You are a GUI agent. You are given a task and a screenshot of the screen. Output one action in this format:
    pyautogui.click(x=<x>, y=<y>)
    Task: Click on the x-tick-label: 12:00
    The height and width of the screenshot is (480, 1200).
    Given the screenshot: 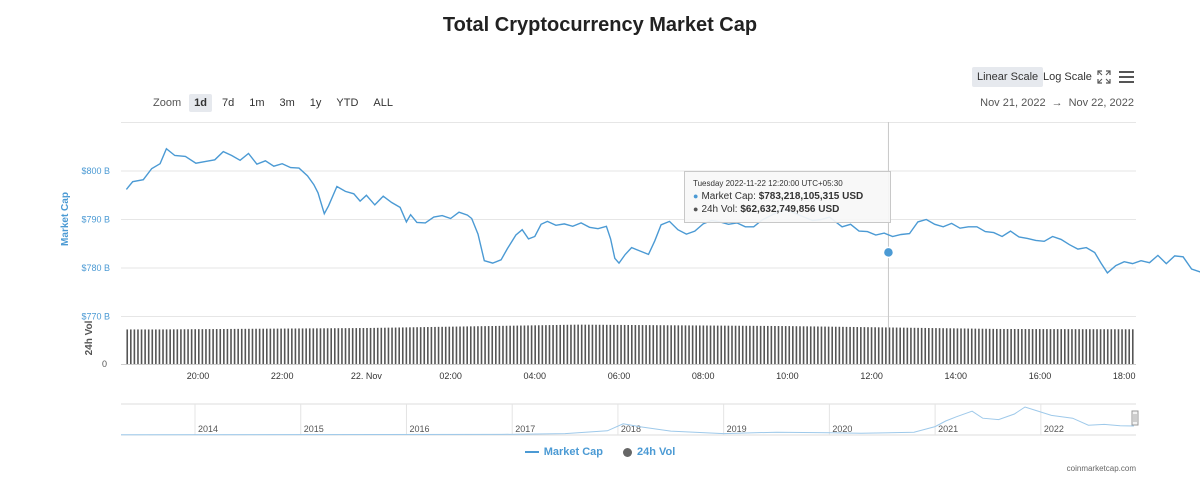 What is the action you would take?
    pyautogui.click(x=871, y=376)
    